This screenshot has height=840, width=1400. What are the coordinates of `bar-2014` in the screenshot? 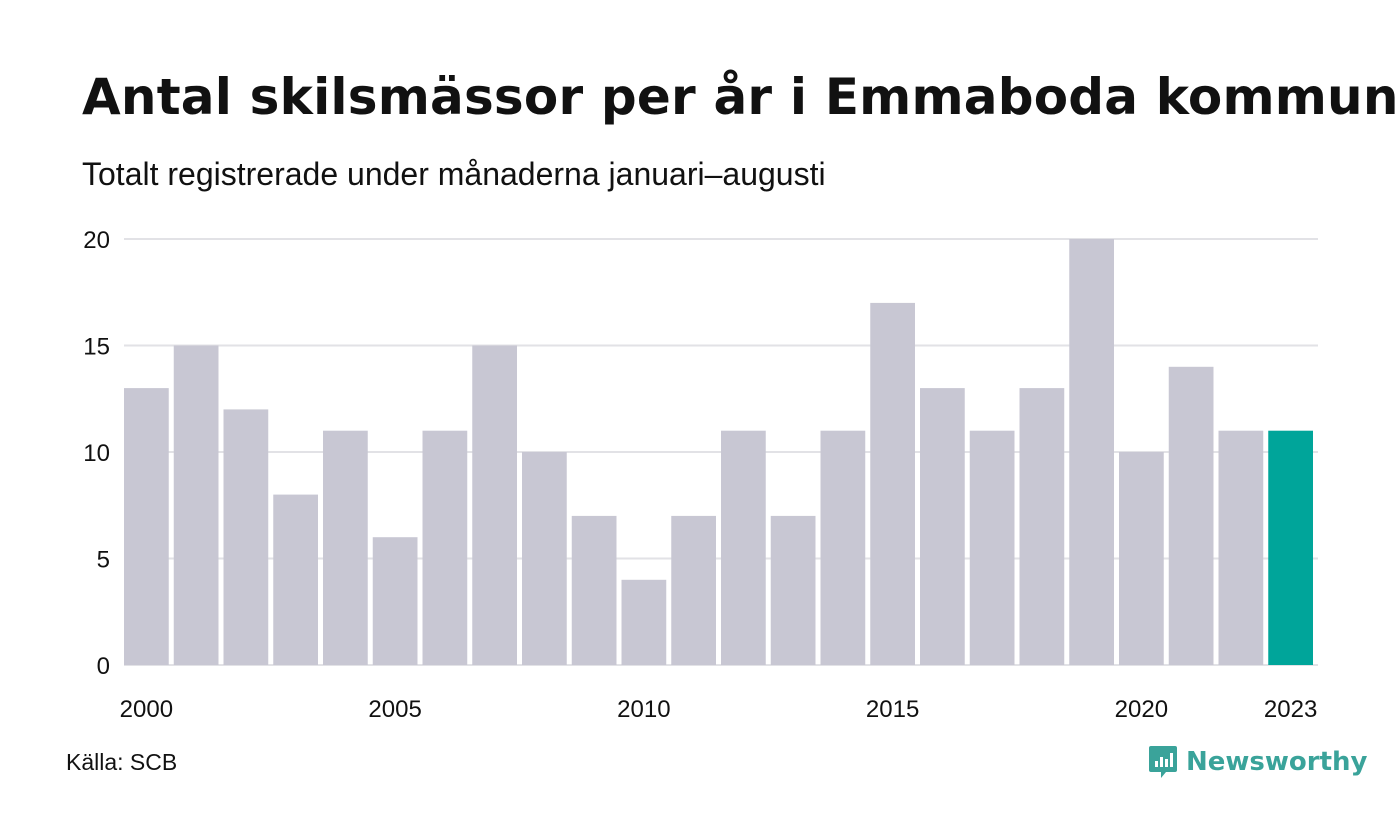 It's located at (843, 547).